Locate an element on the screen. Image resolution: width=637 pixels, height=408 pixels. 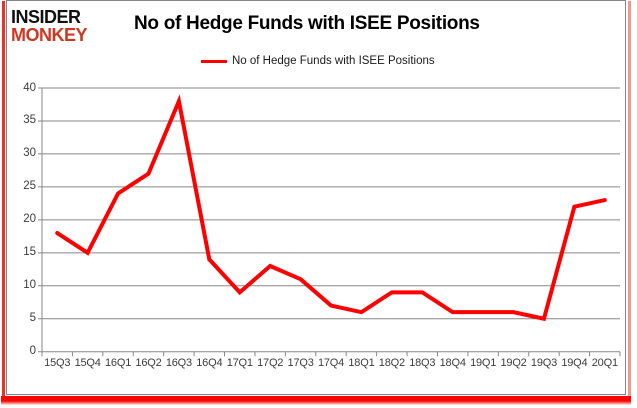
x-axis-tick-label-19Q3: 19Q3 is located at coordinates (544, 363).